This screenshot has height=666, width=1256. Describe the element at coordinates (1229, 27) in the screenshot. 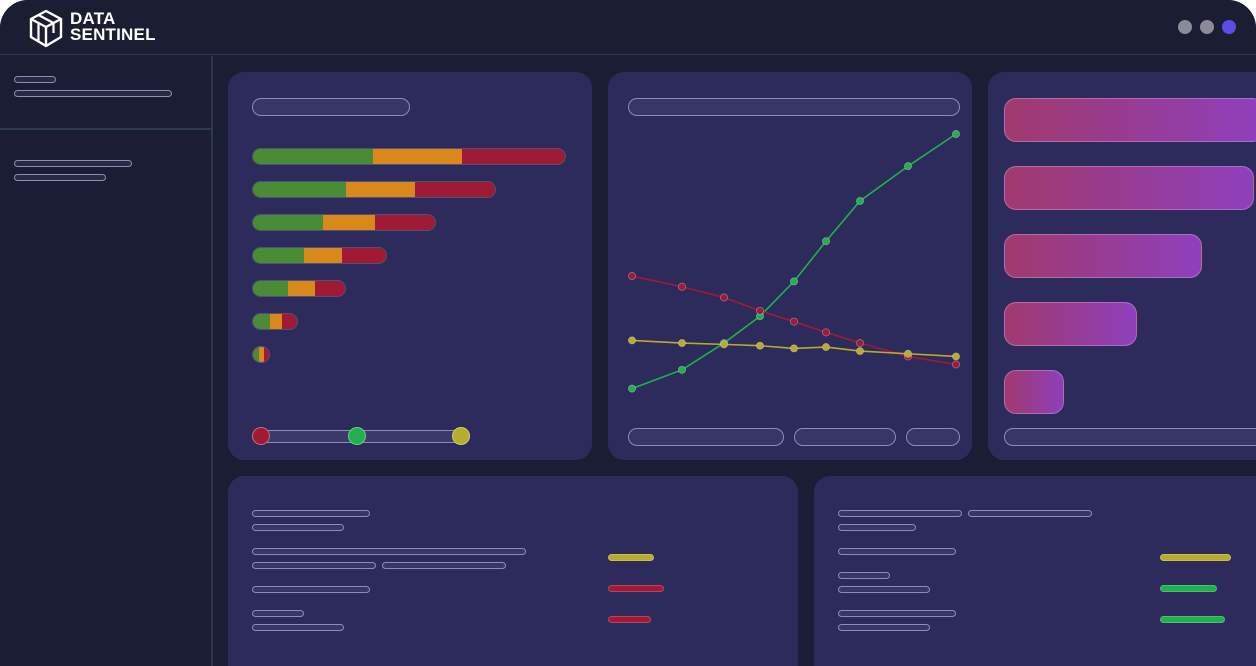

I see `close-button` at that location.